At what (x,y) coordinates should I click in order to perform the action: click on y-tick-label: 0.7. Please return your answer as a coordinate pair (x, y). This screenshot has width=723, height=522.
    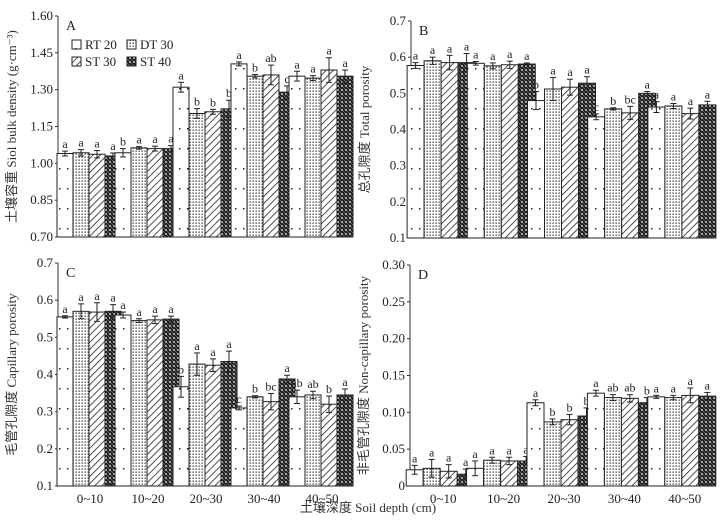
    Looking at the image, I should click on (398, 20).